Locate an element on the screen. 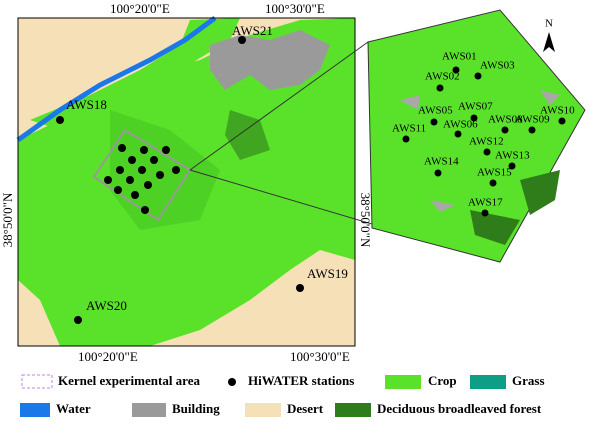  station-label: AWS21 is located at coordinates (252, 30).